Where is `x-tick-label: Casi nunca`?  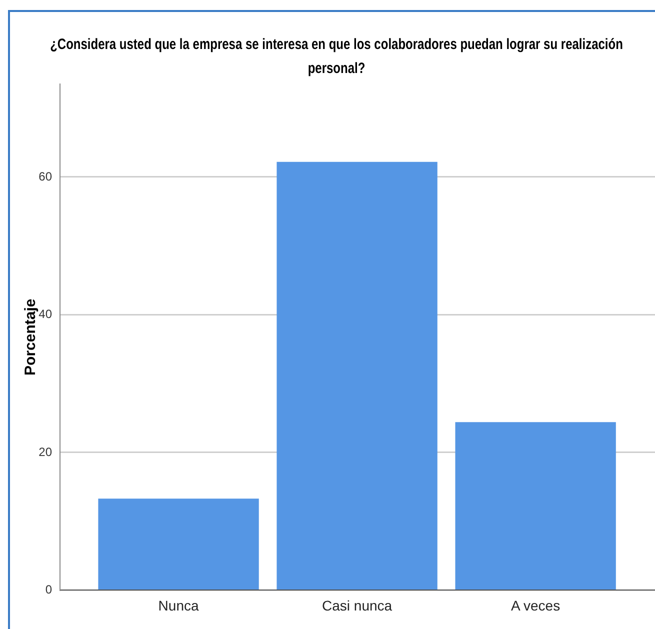 x-tick-label: Casi nunca is located at coordinates (357, 605).